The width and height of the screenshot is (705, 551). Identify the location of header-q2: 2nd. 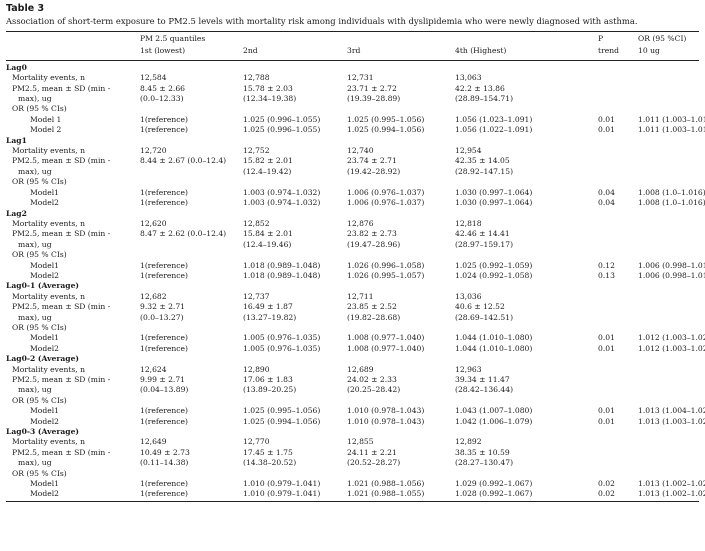
(250, 51).